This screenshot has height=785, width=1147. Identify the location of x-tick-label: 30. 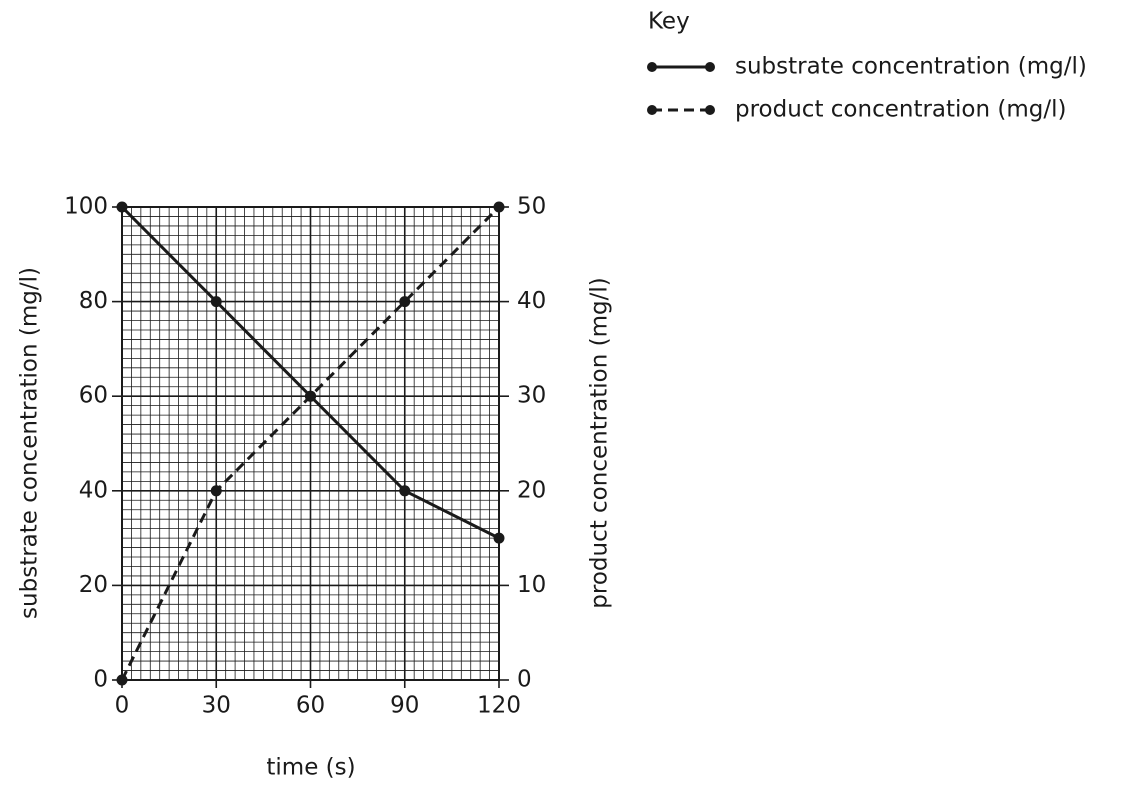
(216, 706).